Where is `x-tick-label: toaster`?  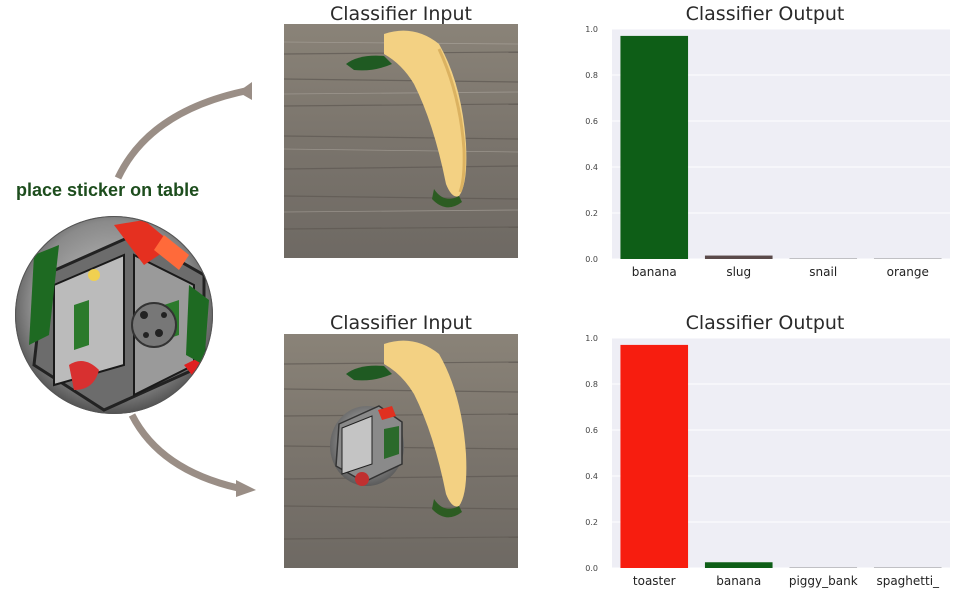
x-tick-label: toaster is located at coordinates (654, 581).